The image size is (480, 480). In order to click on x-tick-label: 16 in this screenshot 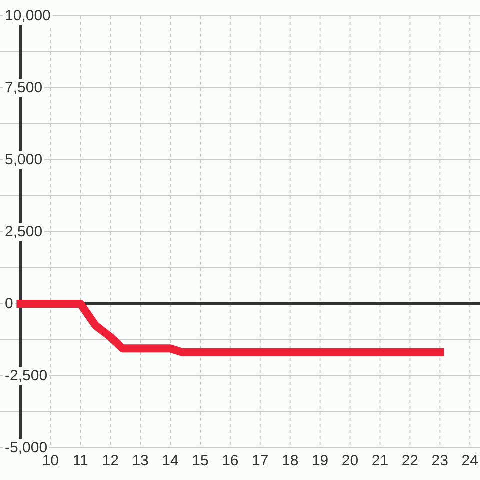, I will do `click(230, 461)`.